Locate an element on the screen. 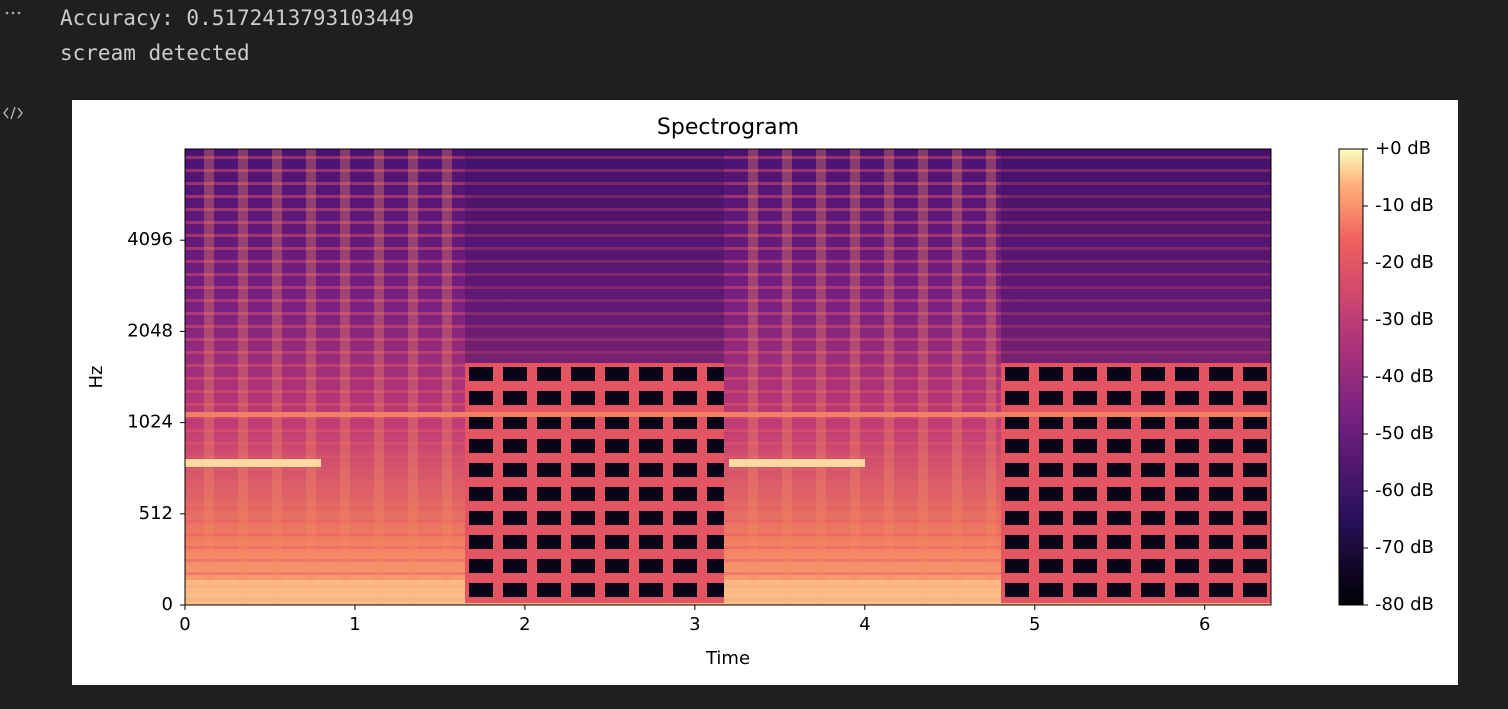 This screenshot has height=709, width=1508. colorbar-tick-label: -20 dB is located at coordinates (1404, 262).